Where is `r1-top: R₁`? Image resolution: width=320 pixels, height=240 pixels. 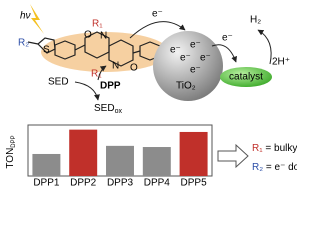
r1-top: R₁ is located at coordinates (97, 24).